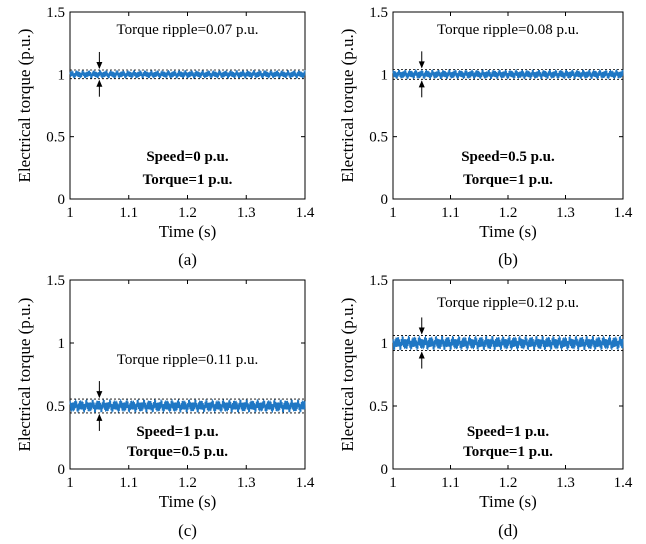 The image size is (646, 544). Describe the element at coordinates (508, 303) in the screenshot. I see `ripple-annotation: Torque ripple=0.12 p.u.` at that location.